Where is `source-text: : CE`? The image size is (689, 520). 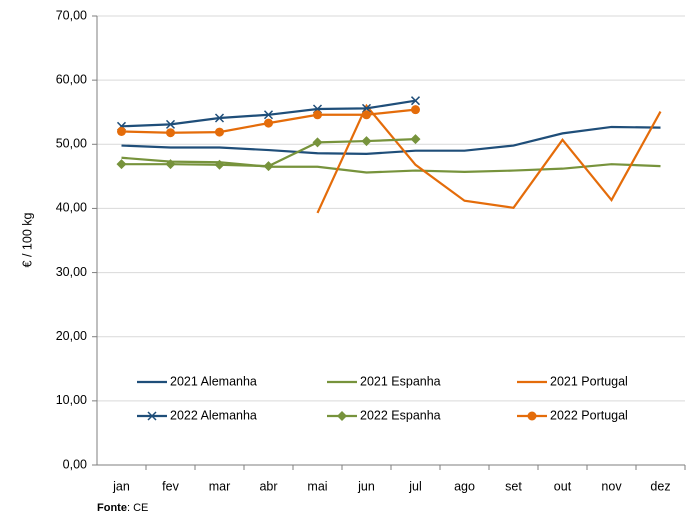 source-text: : CE is located at coordinates (137, 508).